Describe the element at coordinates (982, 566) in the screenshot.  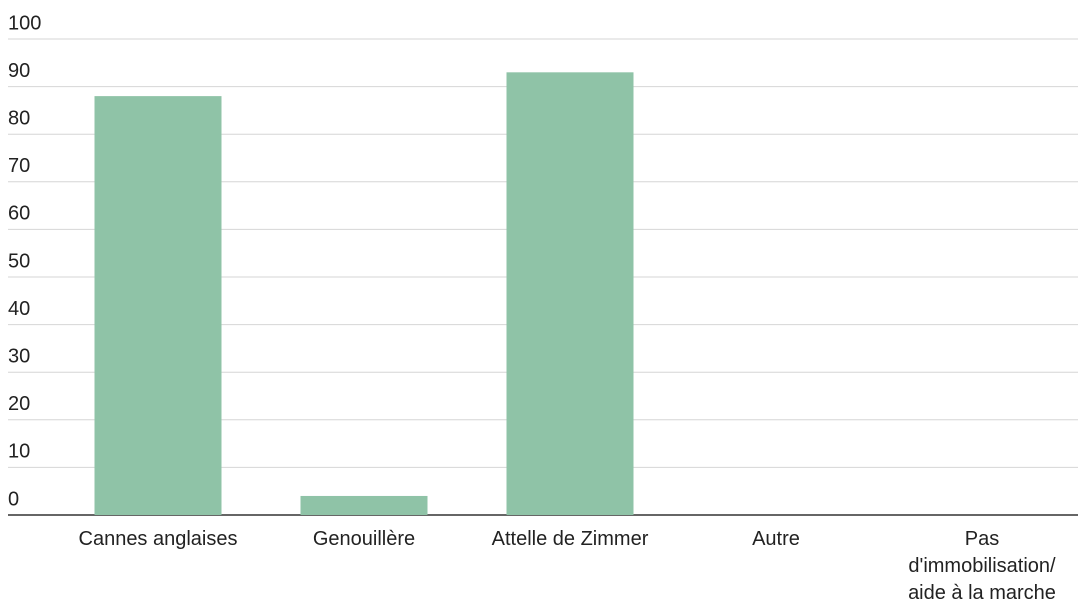
I see `x-tick-label: Pas d'immobilisation/ aide à la marche` at that location.